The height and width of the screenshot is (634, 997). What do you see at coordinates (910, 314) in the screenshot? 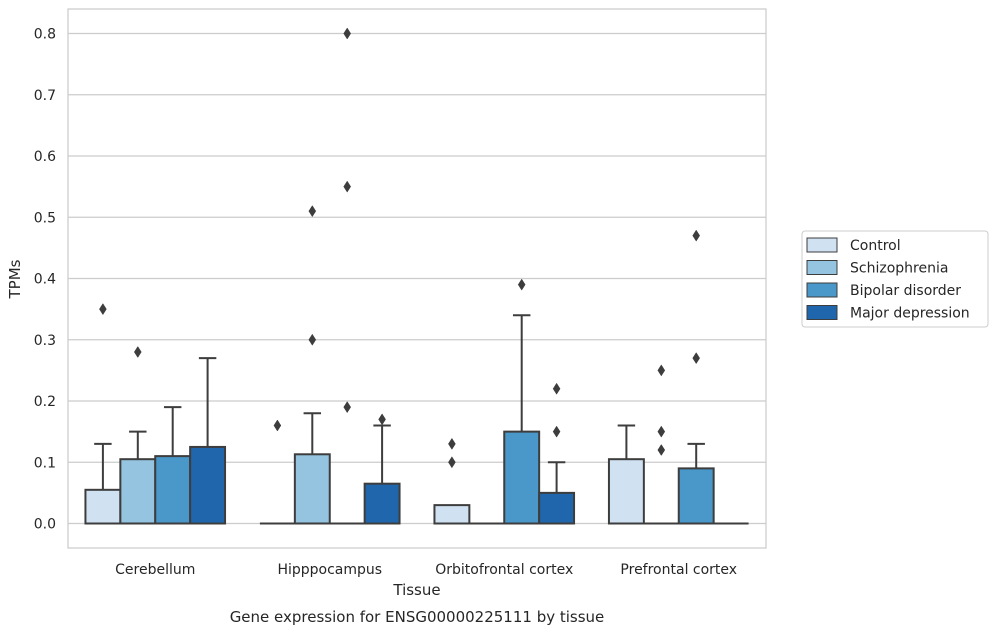
I see `legend-label: Major depression` at bounding box center [910, 314].